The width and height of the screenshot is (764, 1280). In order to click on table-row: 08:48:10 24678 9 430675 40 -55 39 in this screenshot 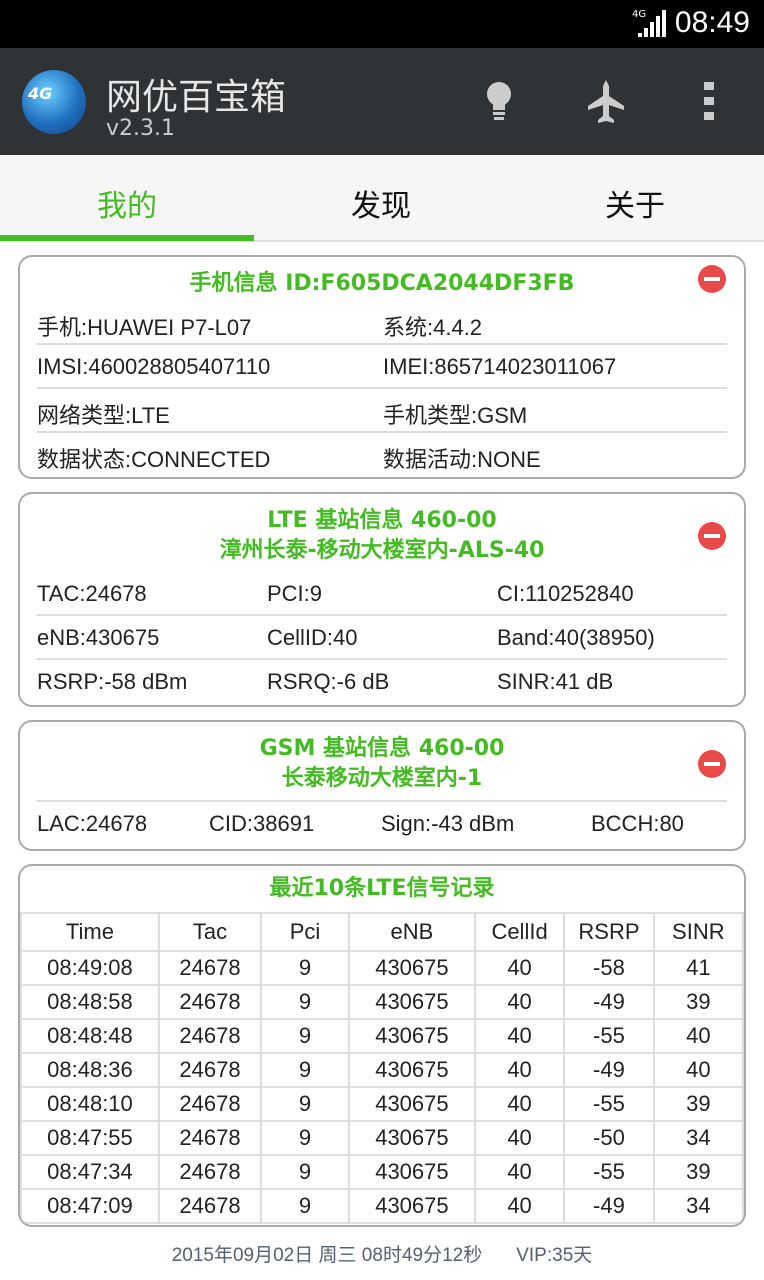, I will do `click(382, 1104)`.